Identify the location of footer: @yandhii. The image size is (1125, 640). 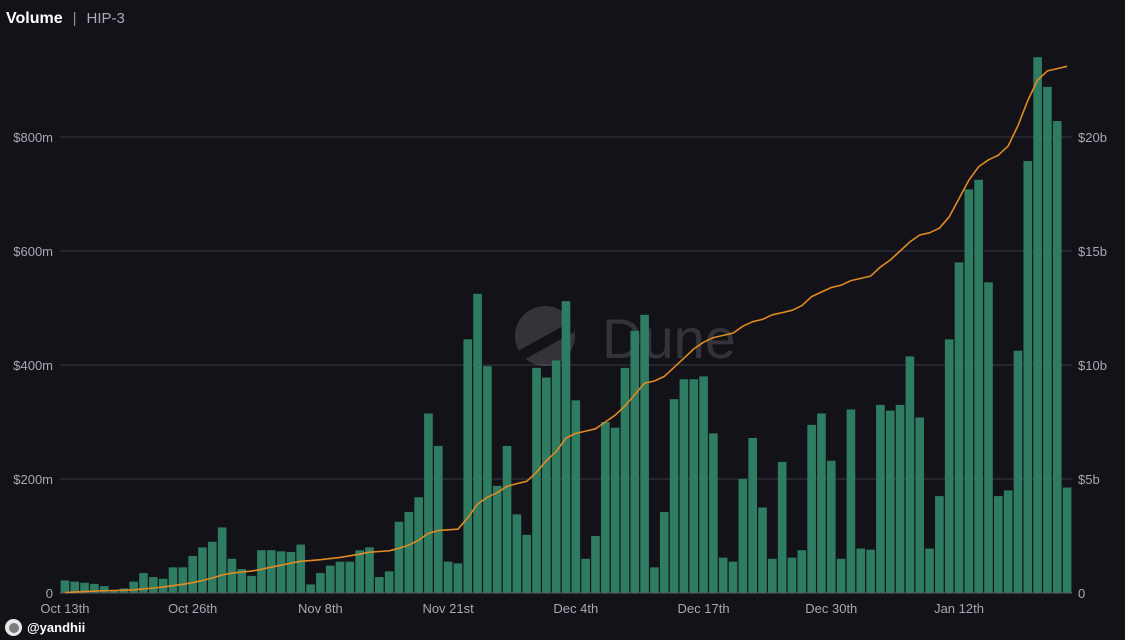
(45, 627).